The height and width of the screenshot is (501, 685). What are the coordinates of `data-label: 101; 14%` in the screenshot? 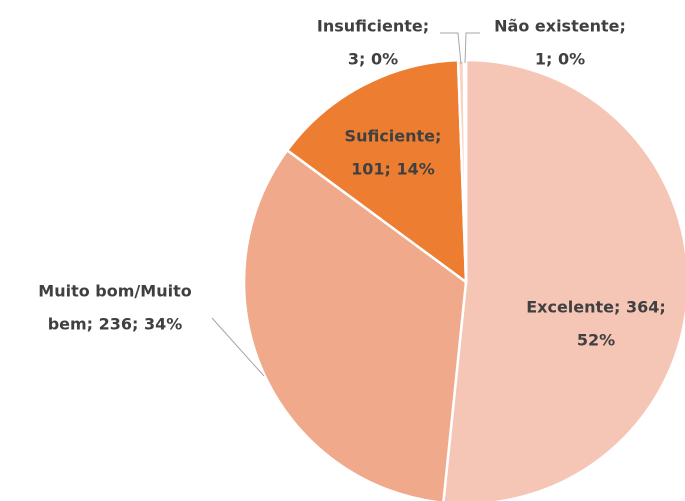 It's located at (393, 169).